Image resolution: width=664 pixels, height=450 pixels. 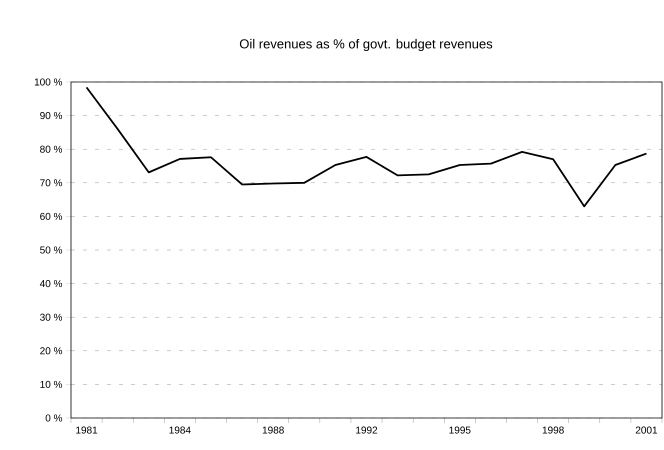 I want to click on x-tick-label: 1992, so click(x=367, y=430).